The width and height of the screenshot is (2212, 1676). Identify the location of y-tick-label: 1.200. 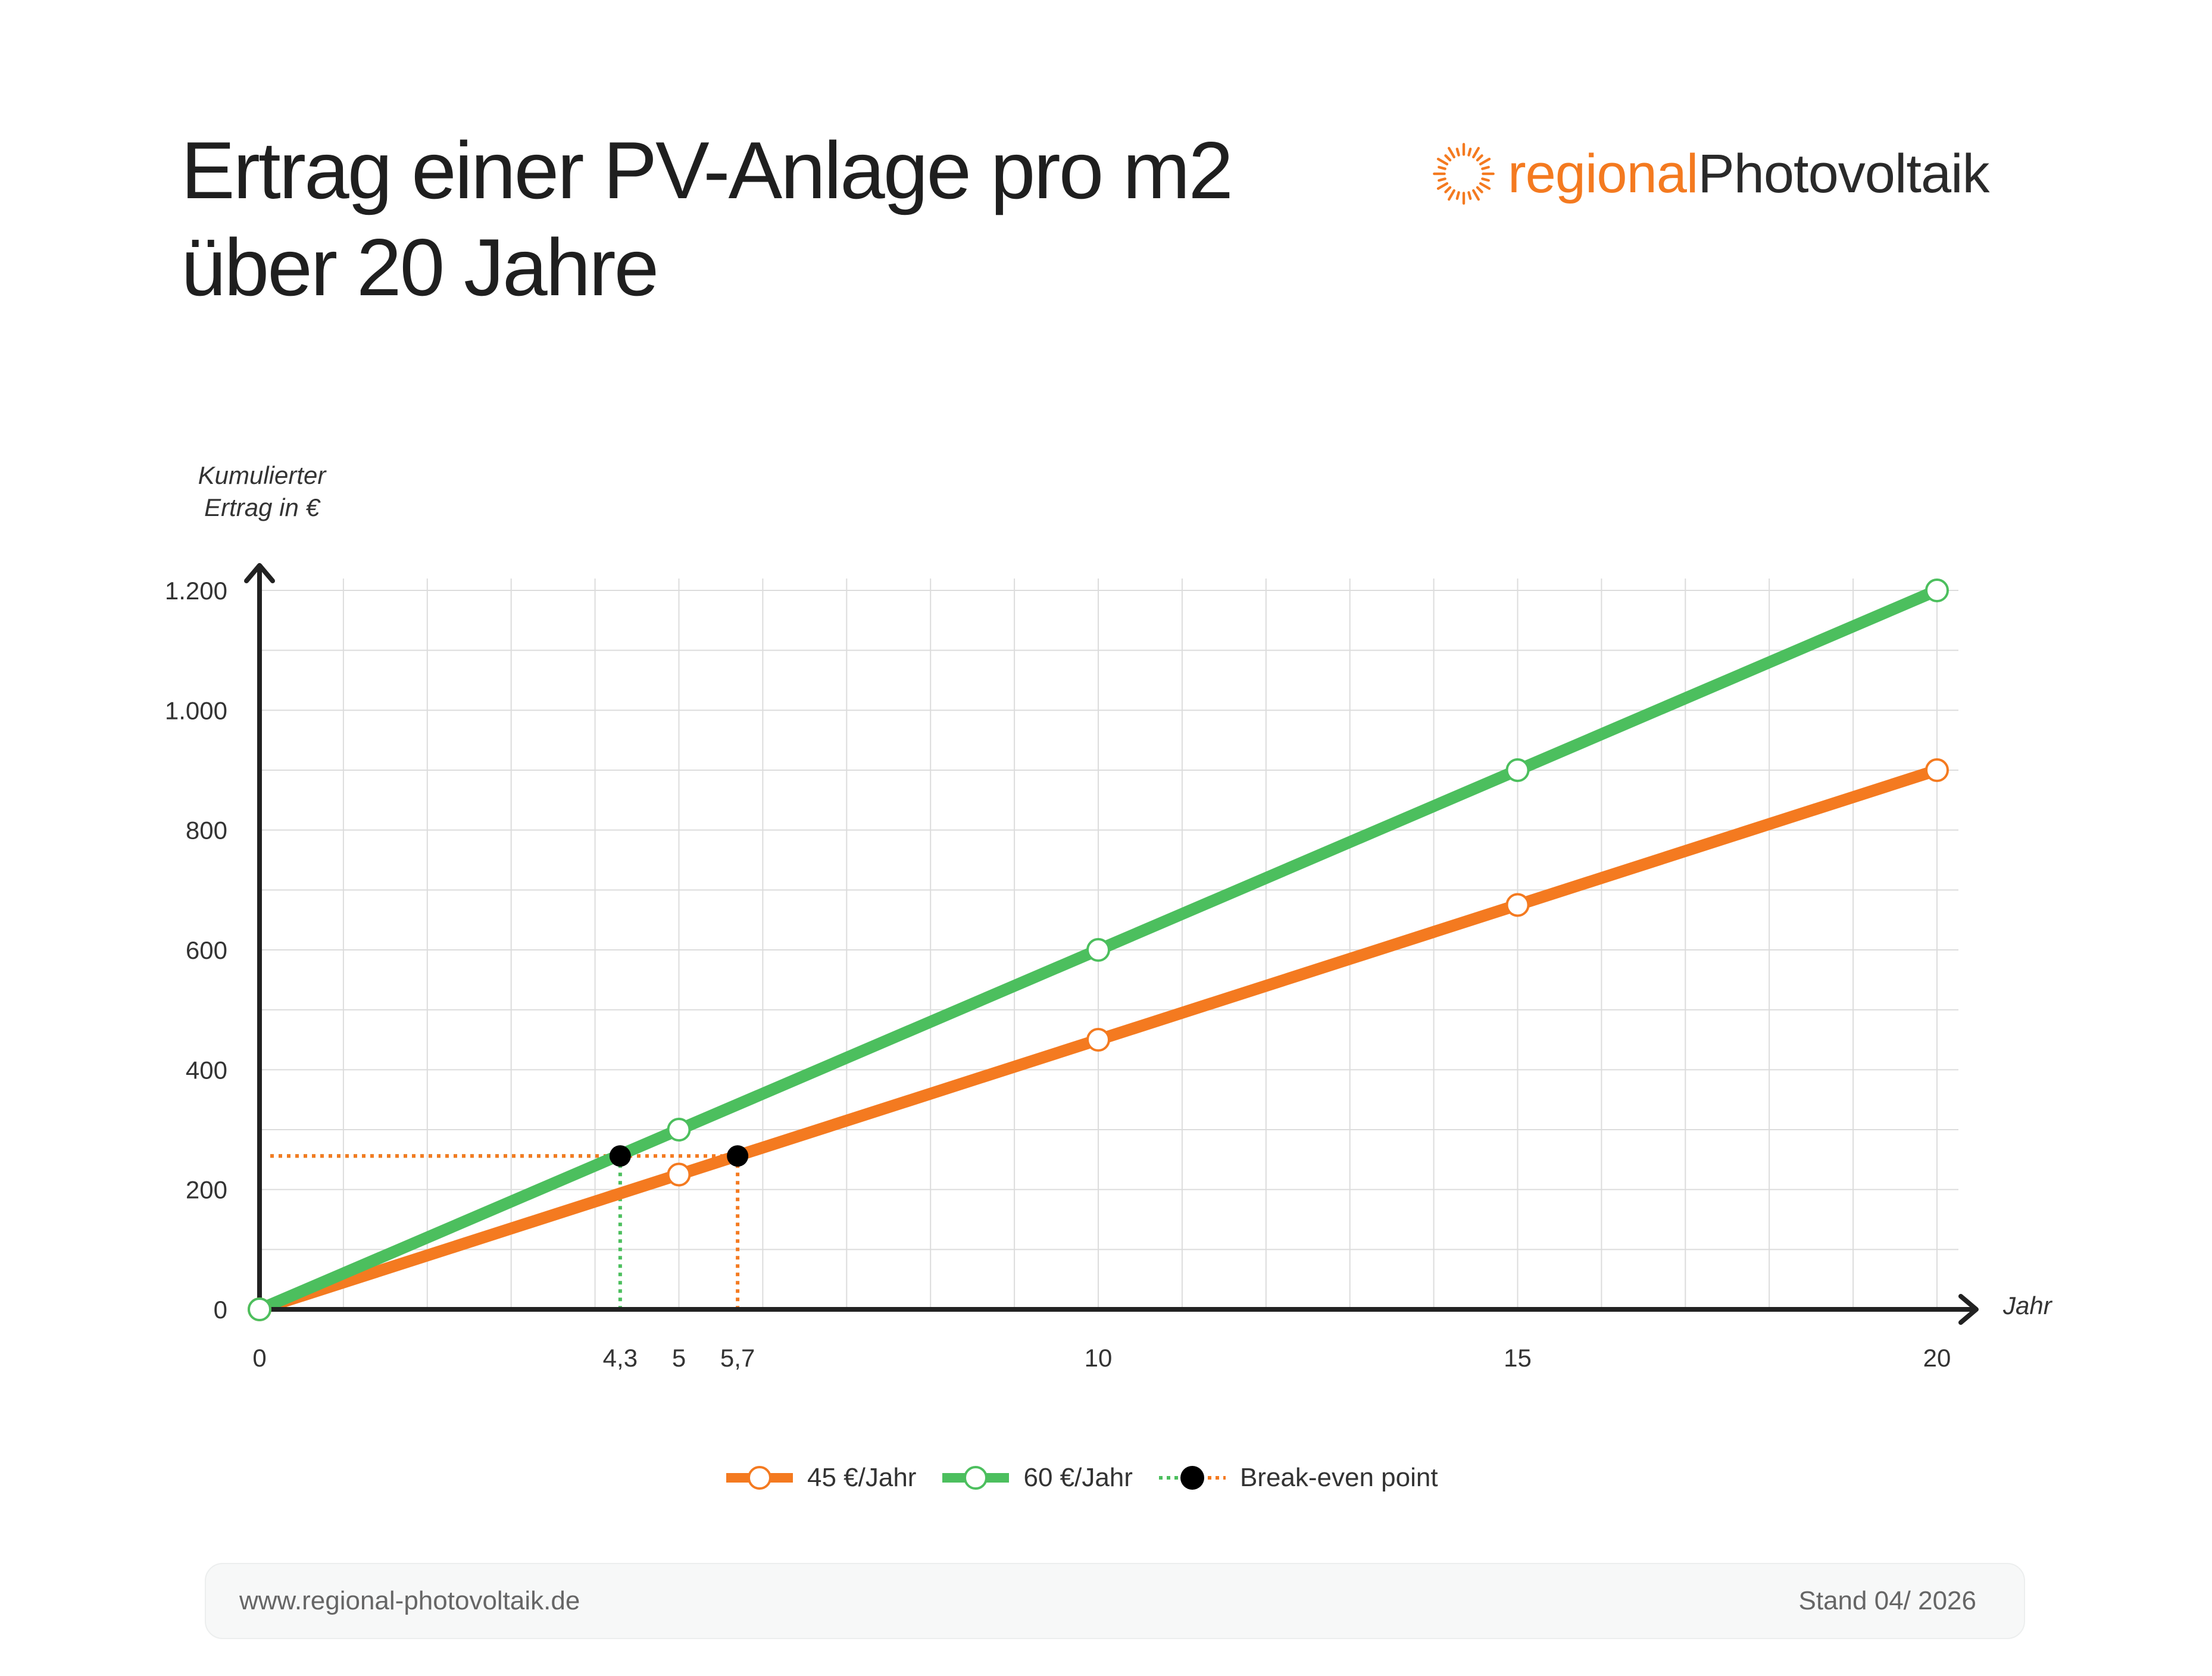
(196, 591).